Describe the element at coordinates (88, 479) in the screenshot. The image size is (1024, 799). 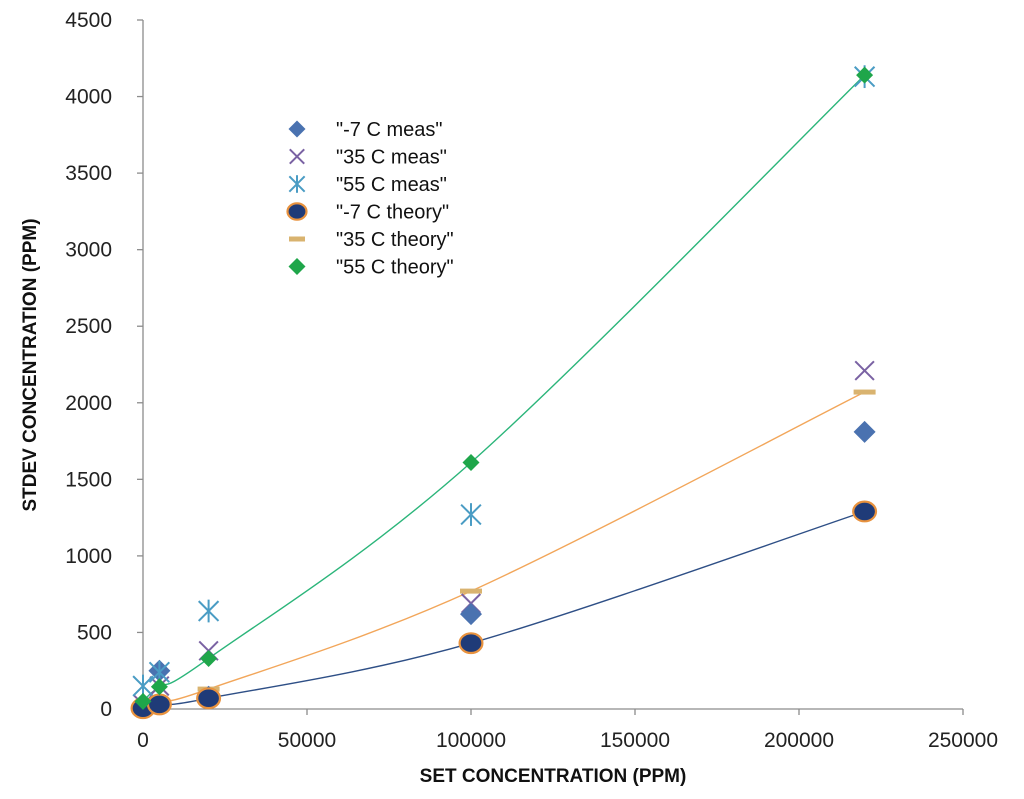
I see `y-tick-label: 1500` at that location.